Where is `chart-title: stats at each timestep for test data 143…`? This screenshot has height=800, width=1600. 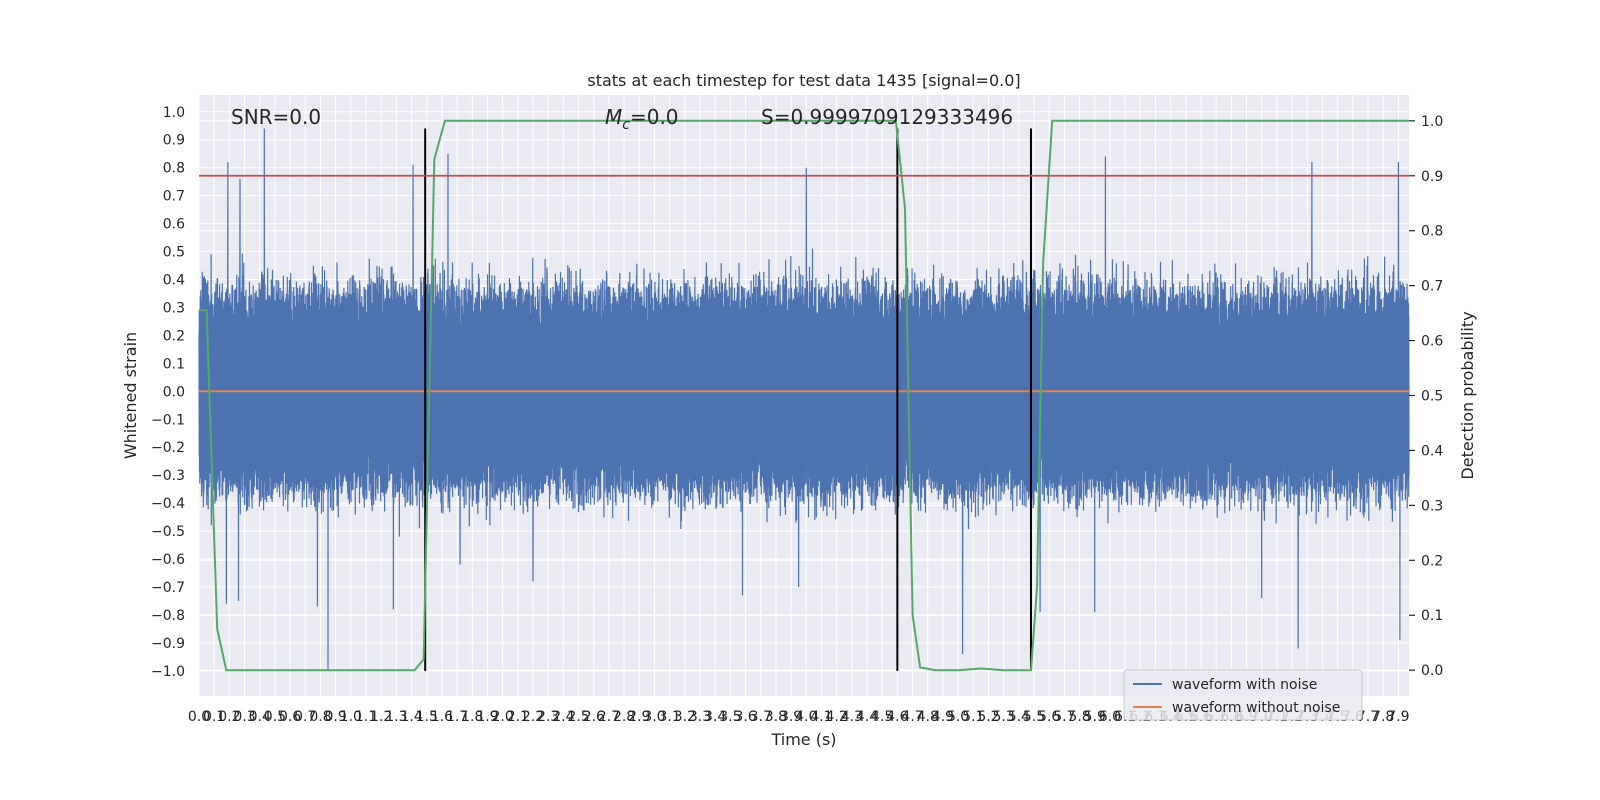 chart-title: stats at each timestep for test data 143… is located at coordinates (803, 80).